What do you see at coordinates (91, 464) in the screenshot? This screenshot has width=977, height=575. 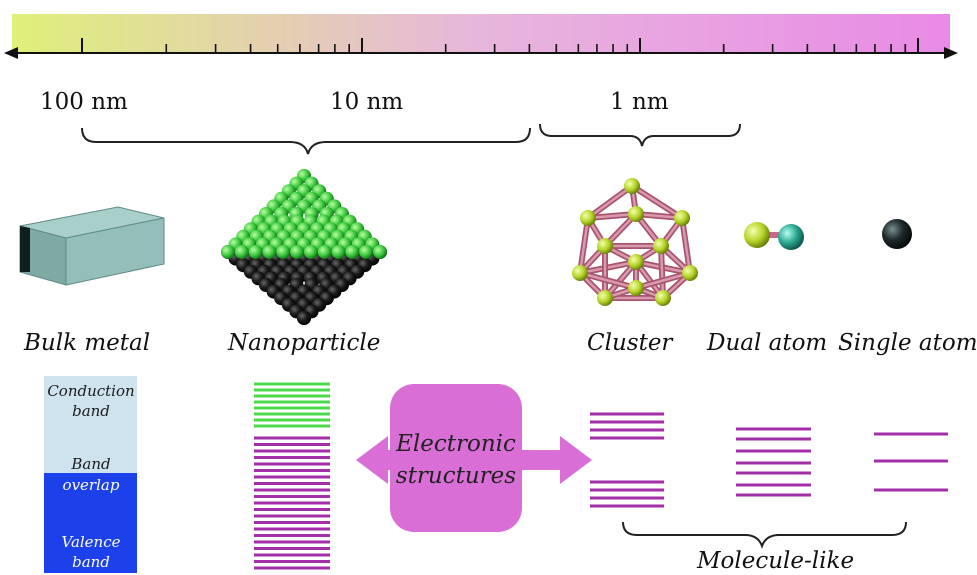 I see `band-overlap-label-line1: Band` at bounding box center [91, 464].